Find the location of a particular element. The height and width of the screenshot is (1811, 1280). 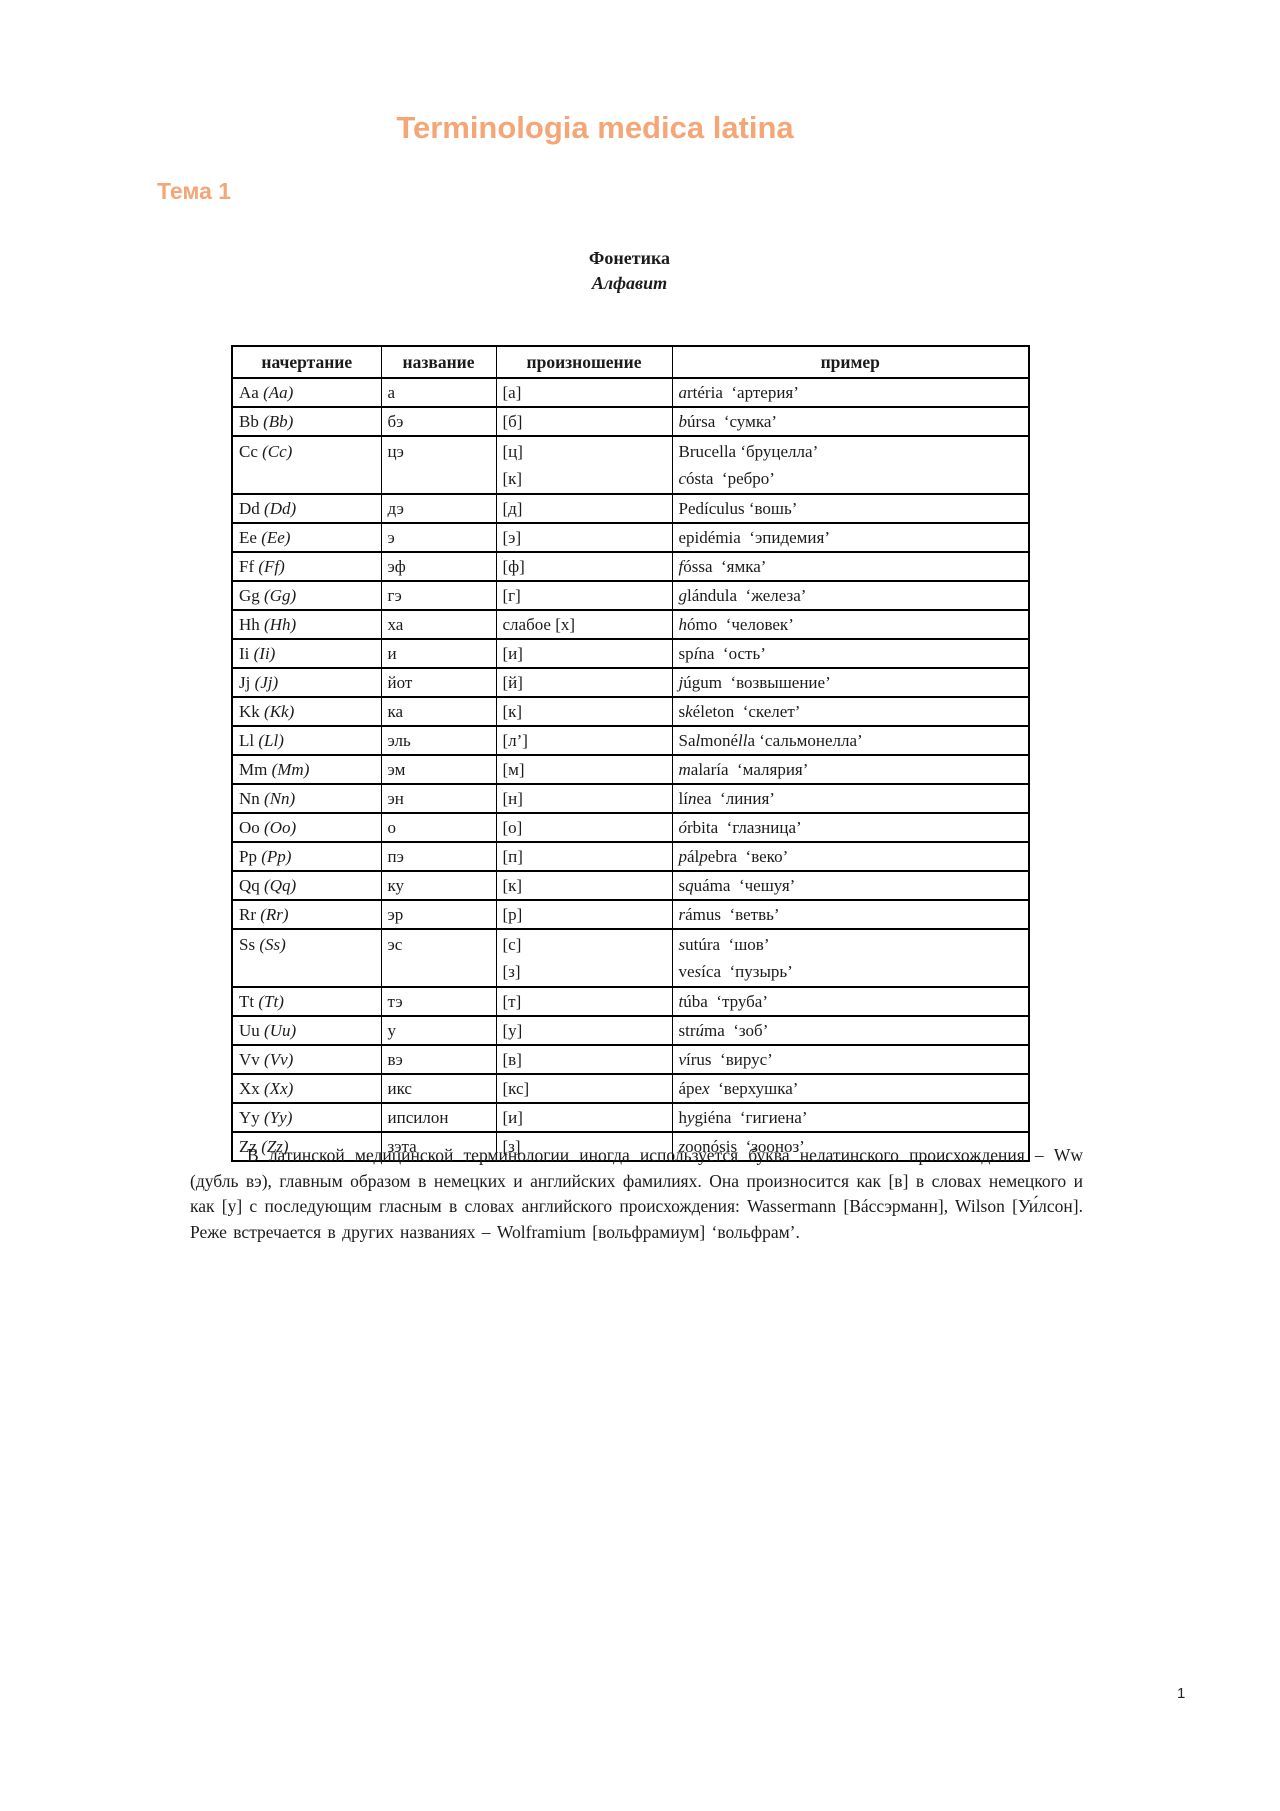

letter-cell: Ii (Ii) is located at coordinates (306, 653).